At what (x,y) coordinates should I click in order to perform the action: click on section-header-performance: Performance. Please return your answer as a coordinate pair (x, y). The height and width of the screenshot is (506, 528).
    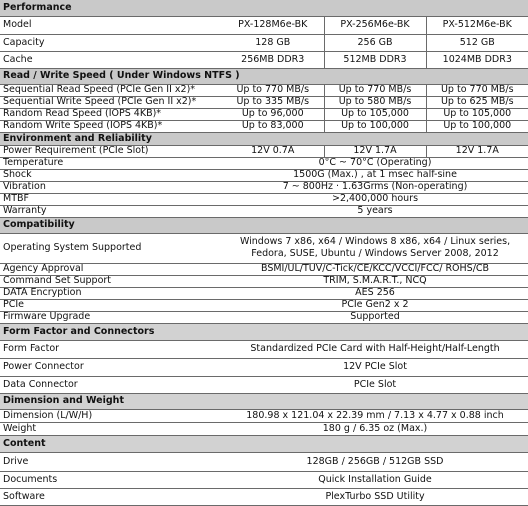
    Looking at the image, I should click on (264, 8).